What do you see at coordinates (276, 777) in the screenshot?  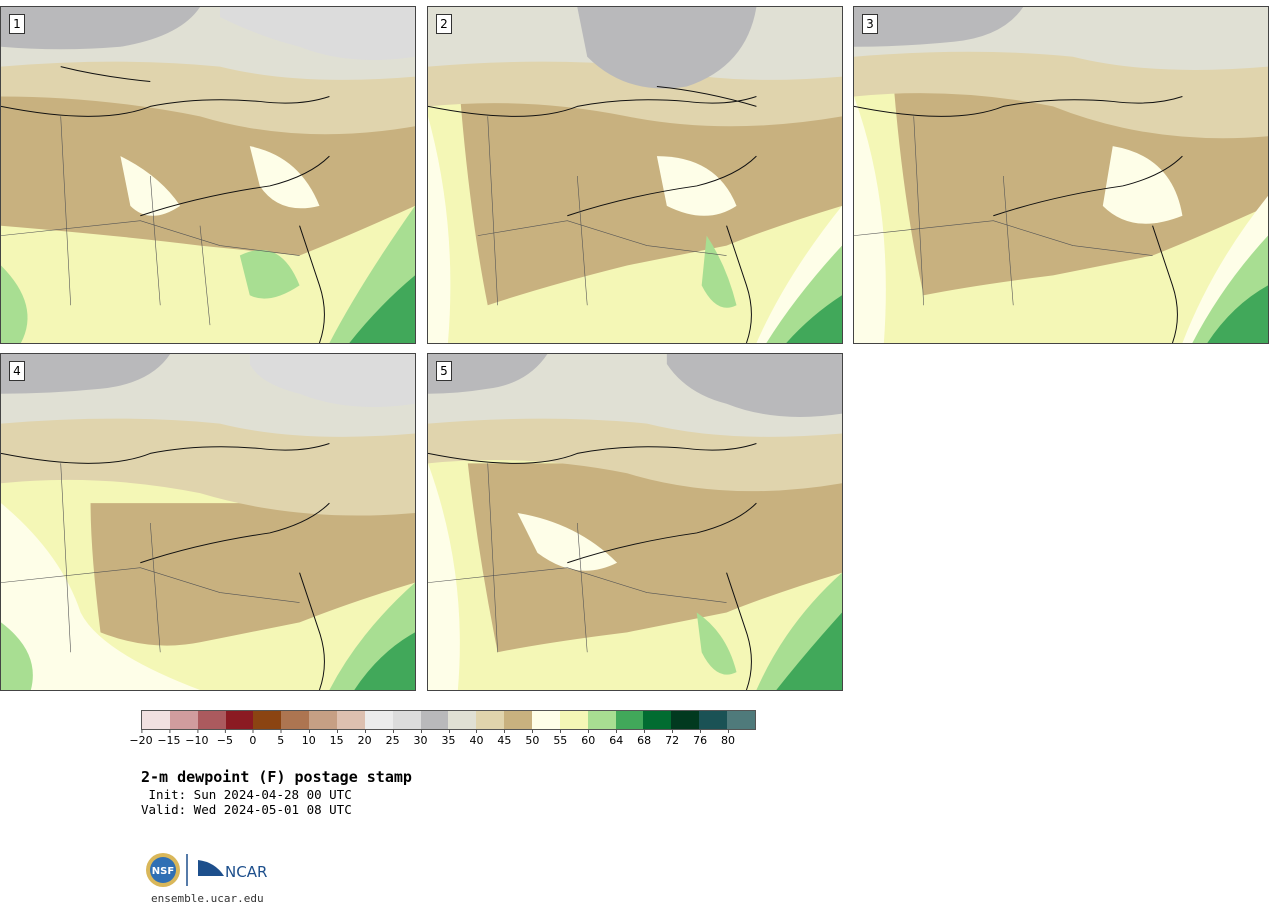 I see `chart-title: 2-m dewpoint (F) postage stamp` at bounding box center [276, 777].